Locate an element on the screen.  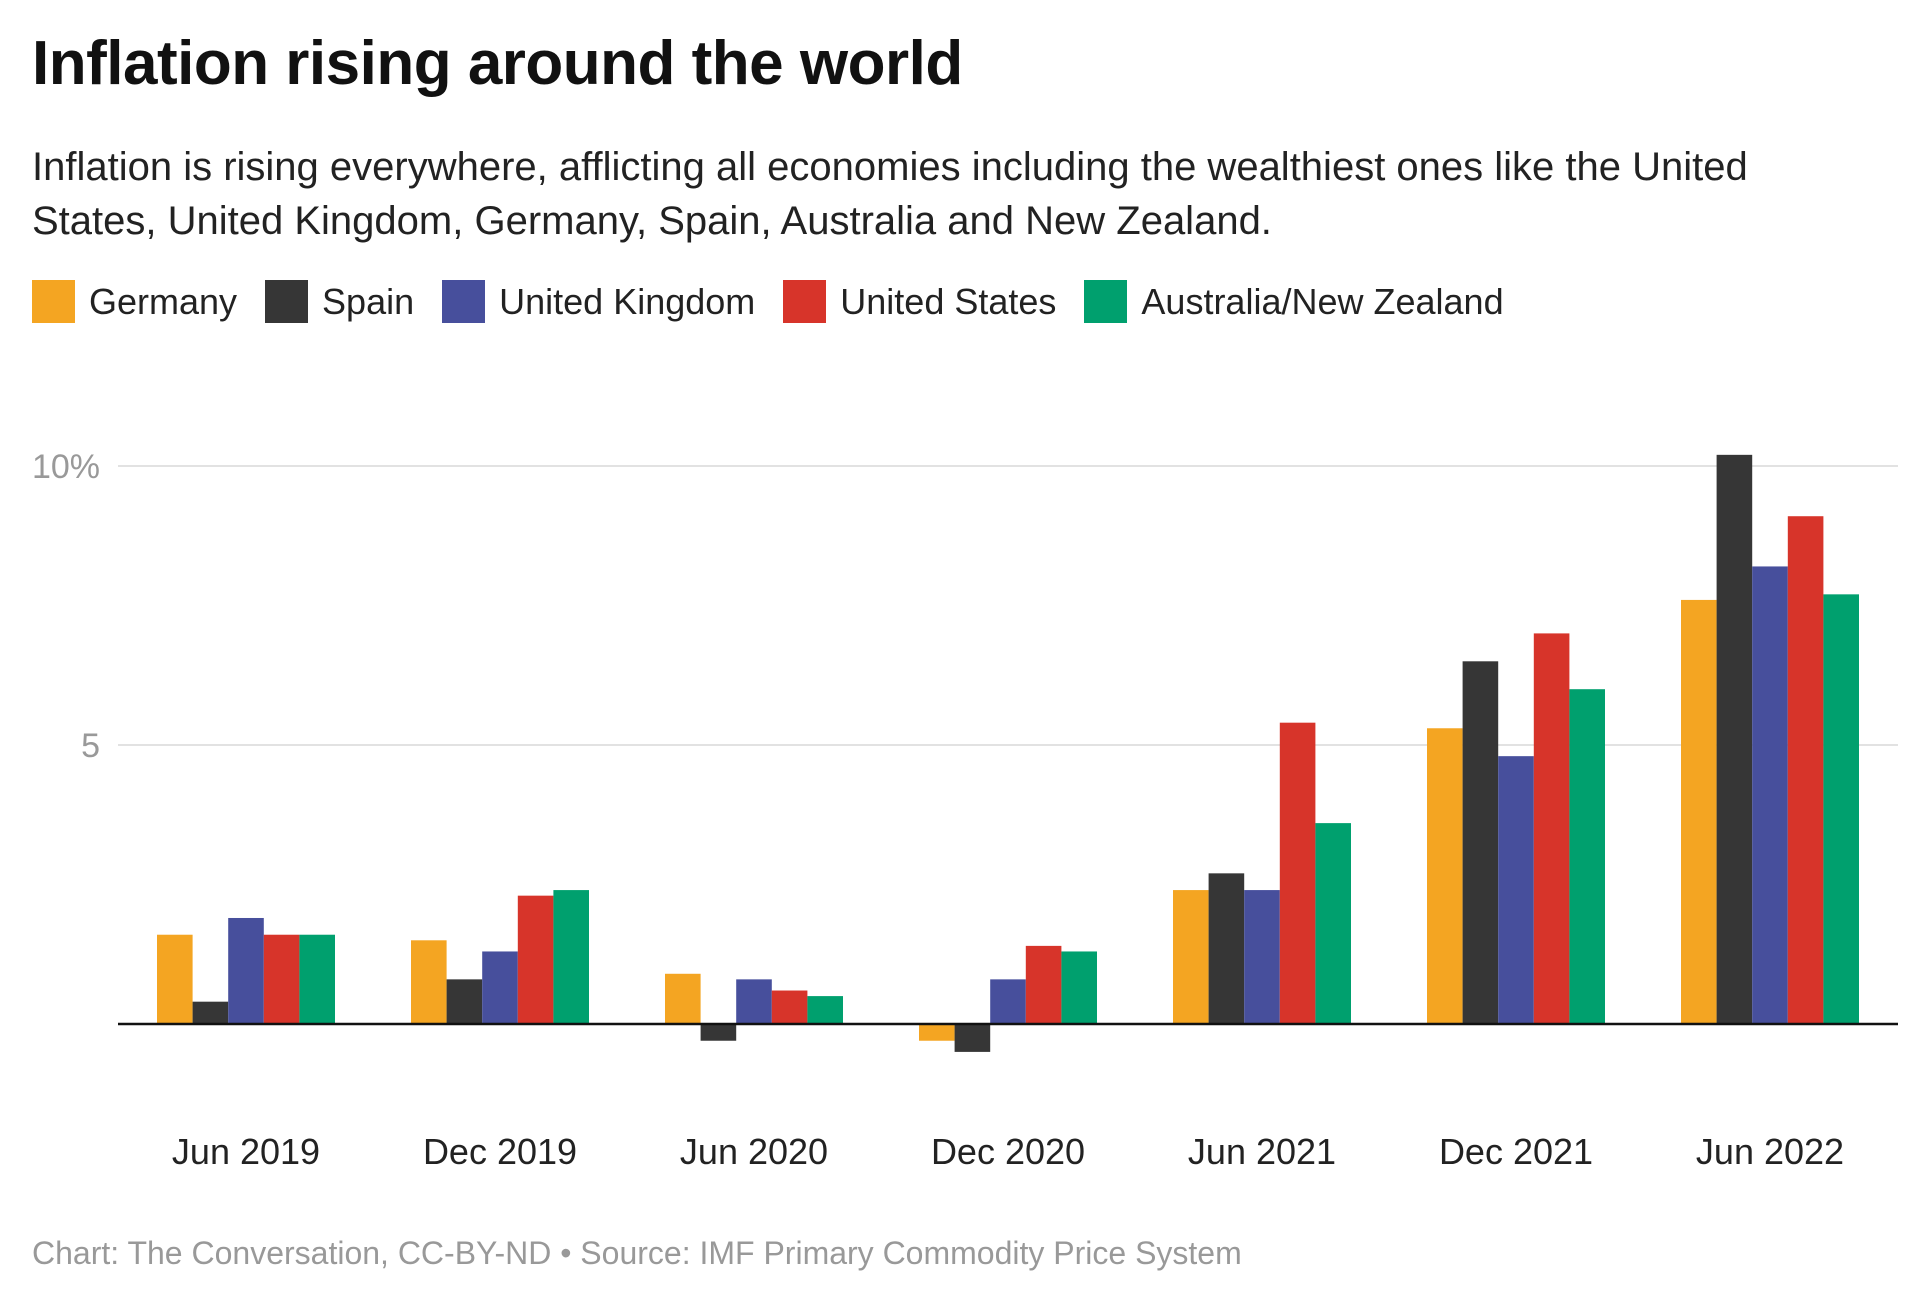
legend-item: United States is located at coordinates (919, 301).